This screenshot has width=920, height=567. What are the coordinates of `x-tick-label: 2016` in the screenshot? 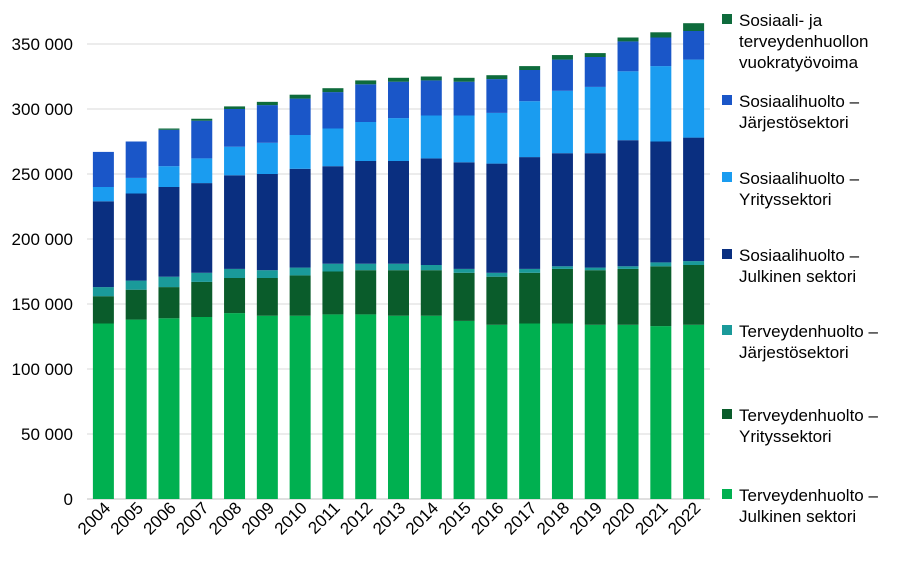 It's located at (488, 518).